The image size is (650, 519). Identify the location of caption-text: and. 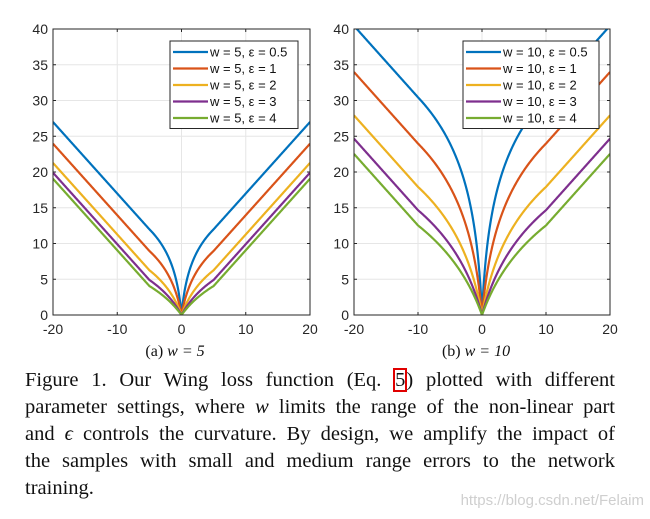
(45, 434).